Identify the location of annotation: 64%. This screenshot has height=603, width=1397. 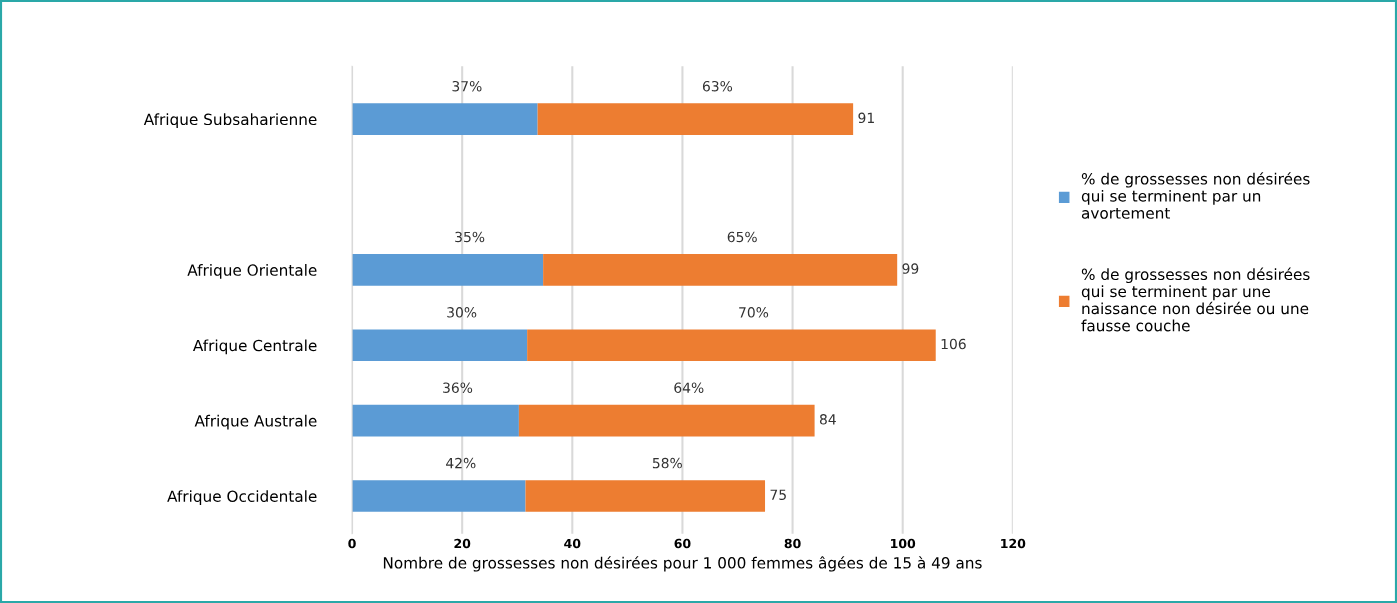
(689, 387).